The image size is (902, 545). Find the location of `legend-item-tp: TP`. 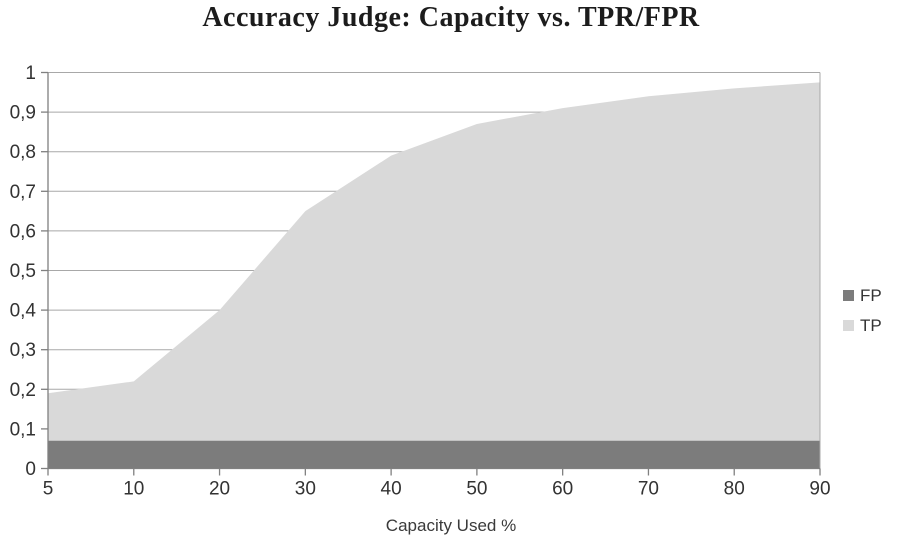

legend-item-tp: TP is located at coordinates (862, 325).